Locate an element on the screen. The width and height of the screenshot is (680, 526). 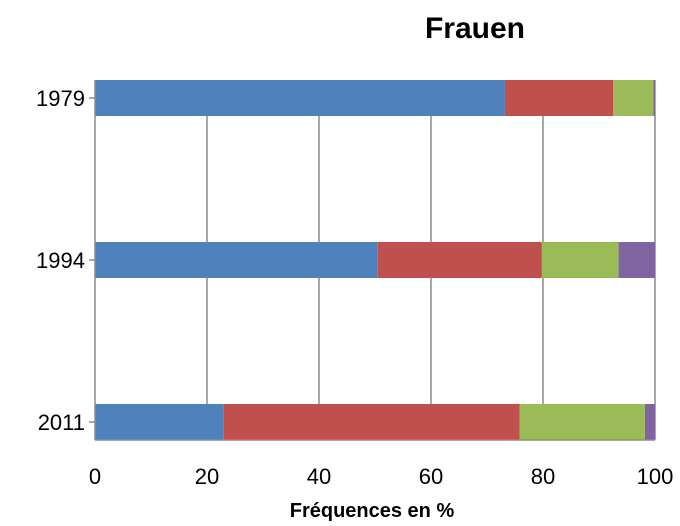
x-tick-label: 80 is located at coordinates (543, 476).